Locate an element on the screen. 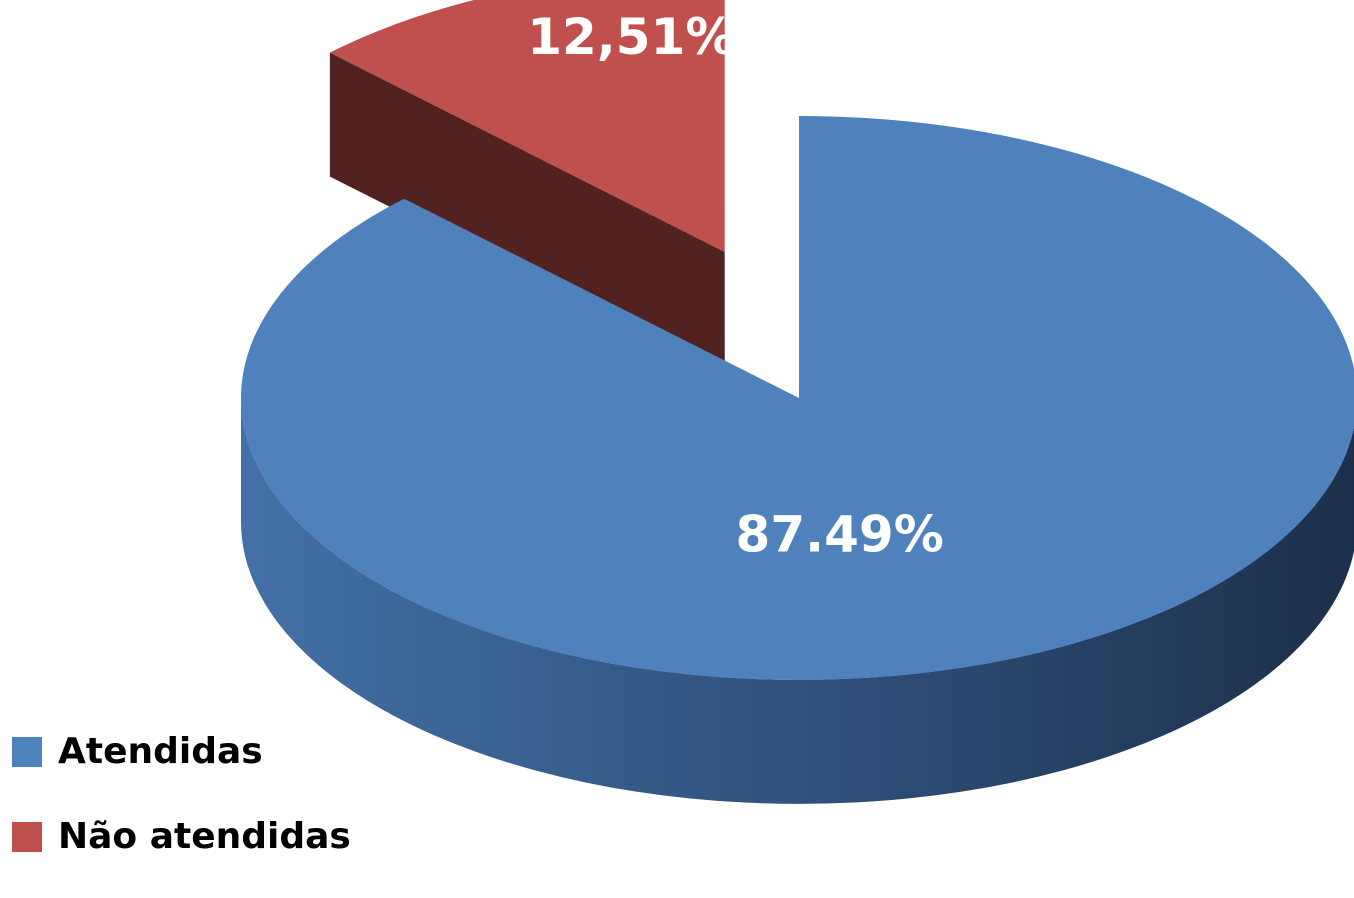  data-label-nao-atendidas: 12,51% is located at coordinates (631, 37).